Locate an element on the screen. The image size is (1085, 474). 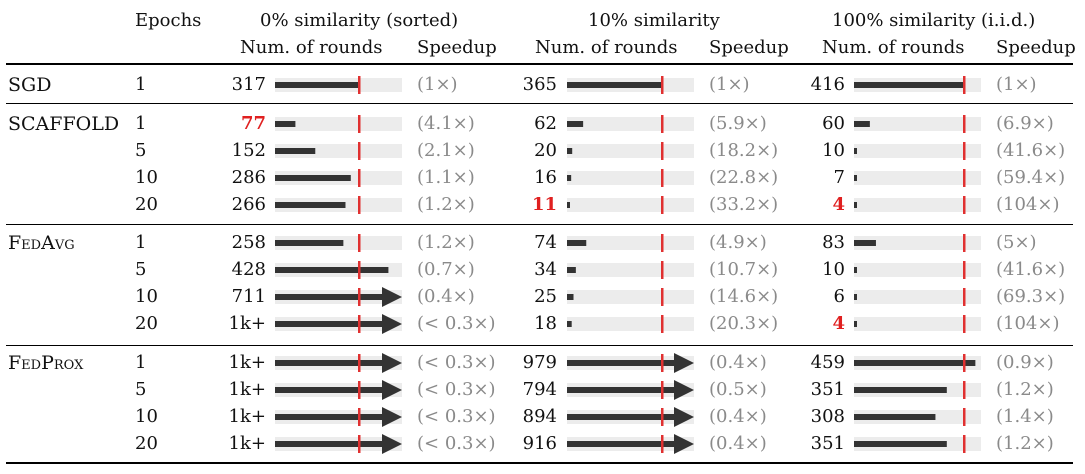
rounds-value: 416 is located at coordinates (827, 84).